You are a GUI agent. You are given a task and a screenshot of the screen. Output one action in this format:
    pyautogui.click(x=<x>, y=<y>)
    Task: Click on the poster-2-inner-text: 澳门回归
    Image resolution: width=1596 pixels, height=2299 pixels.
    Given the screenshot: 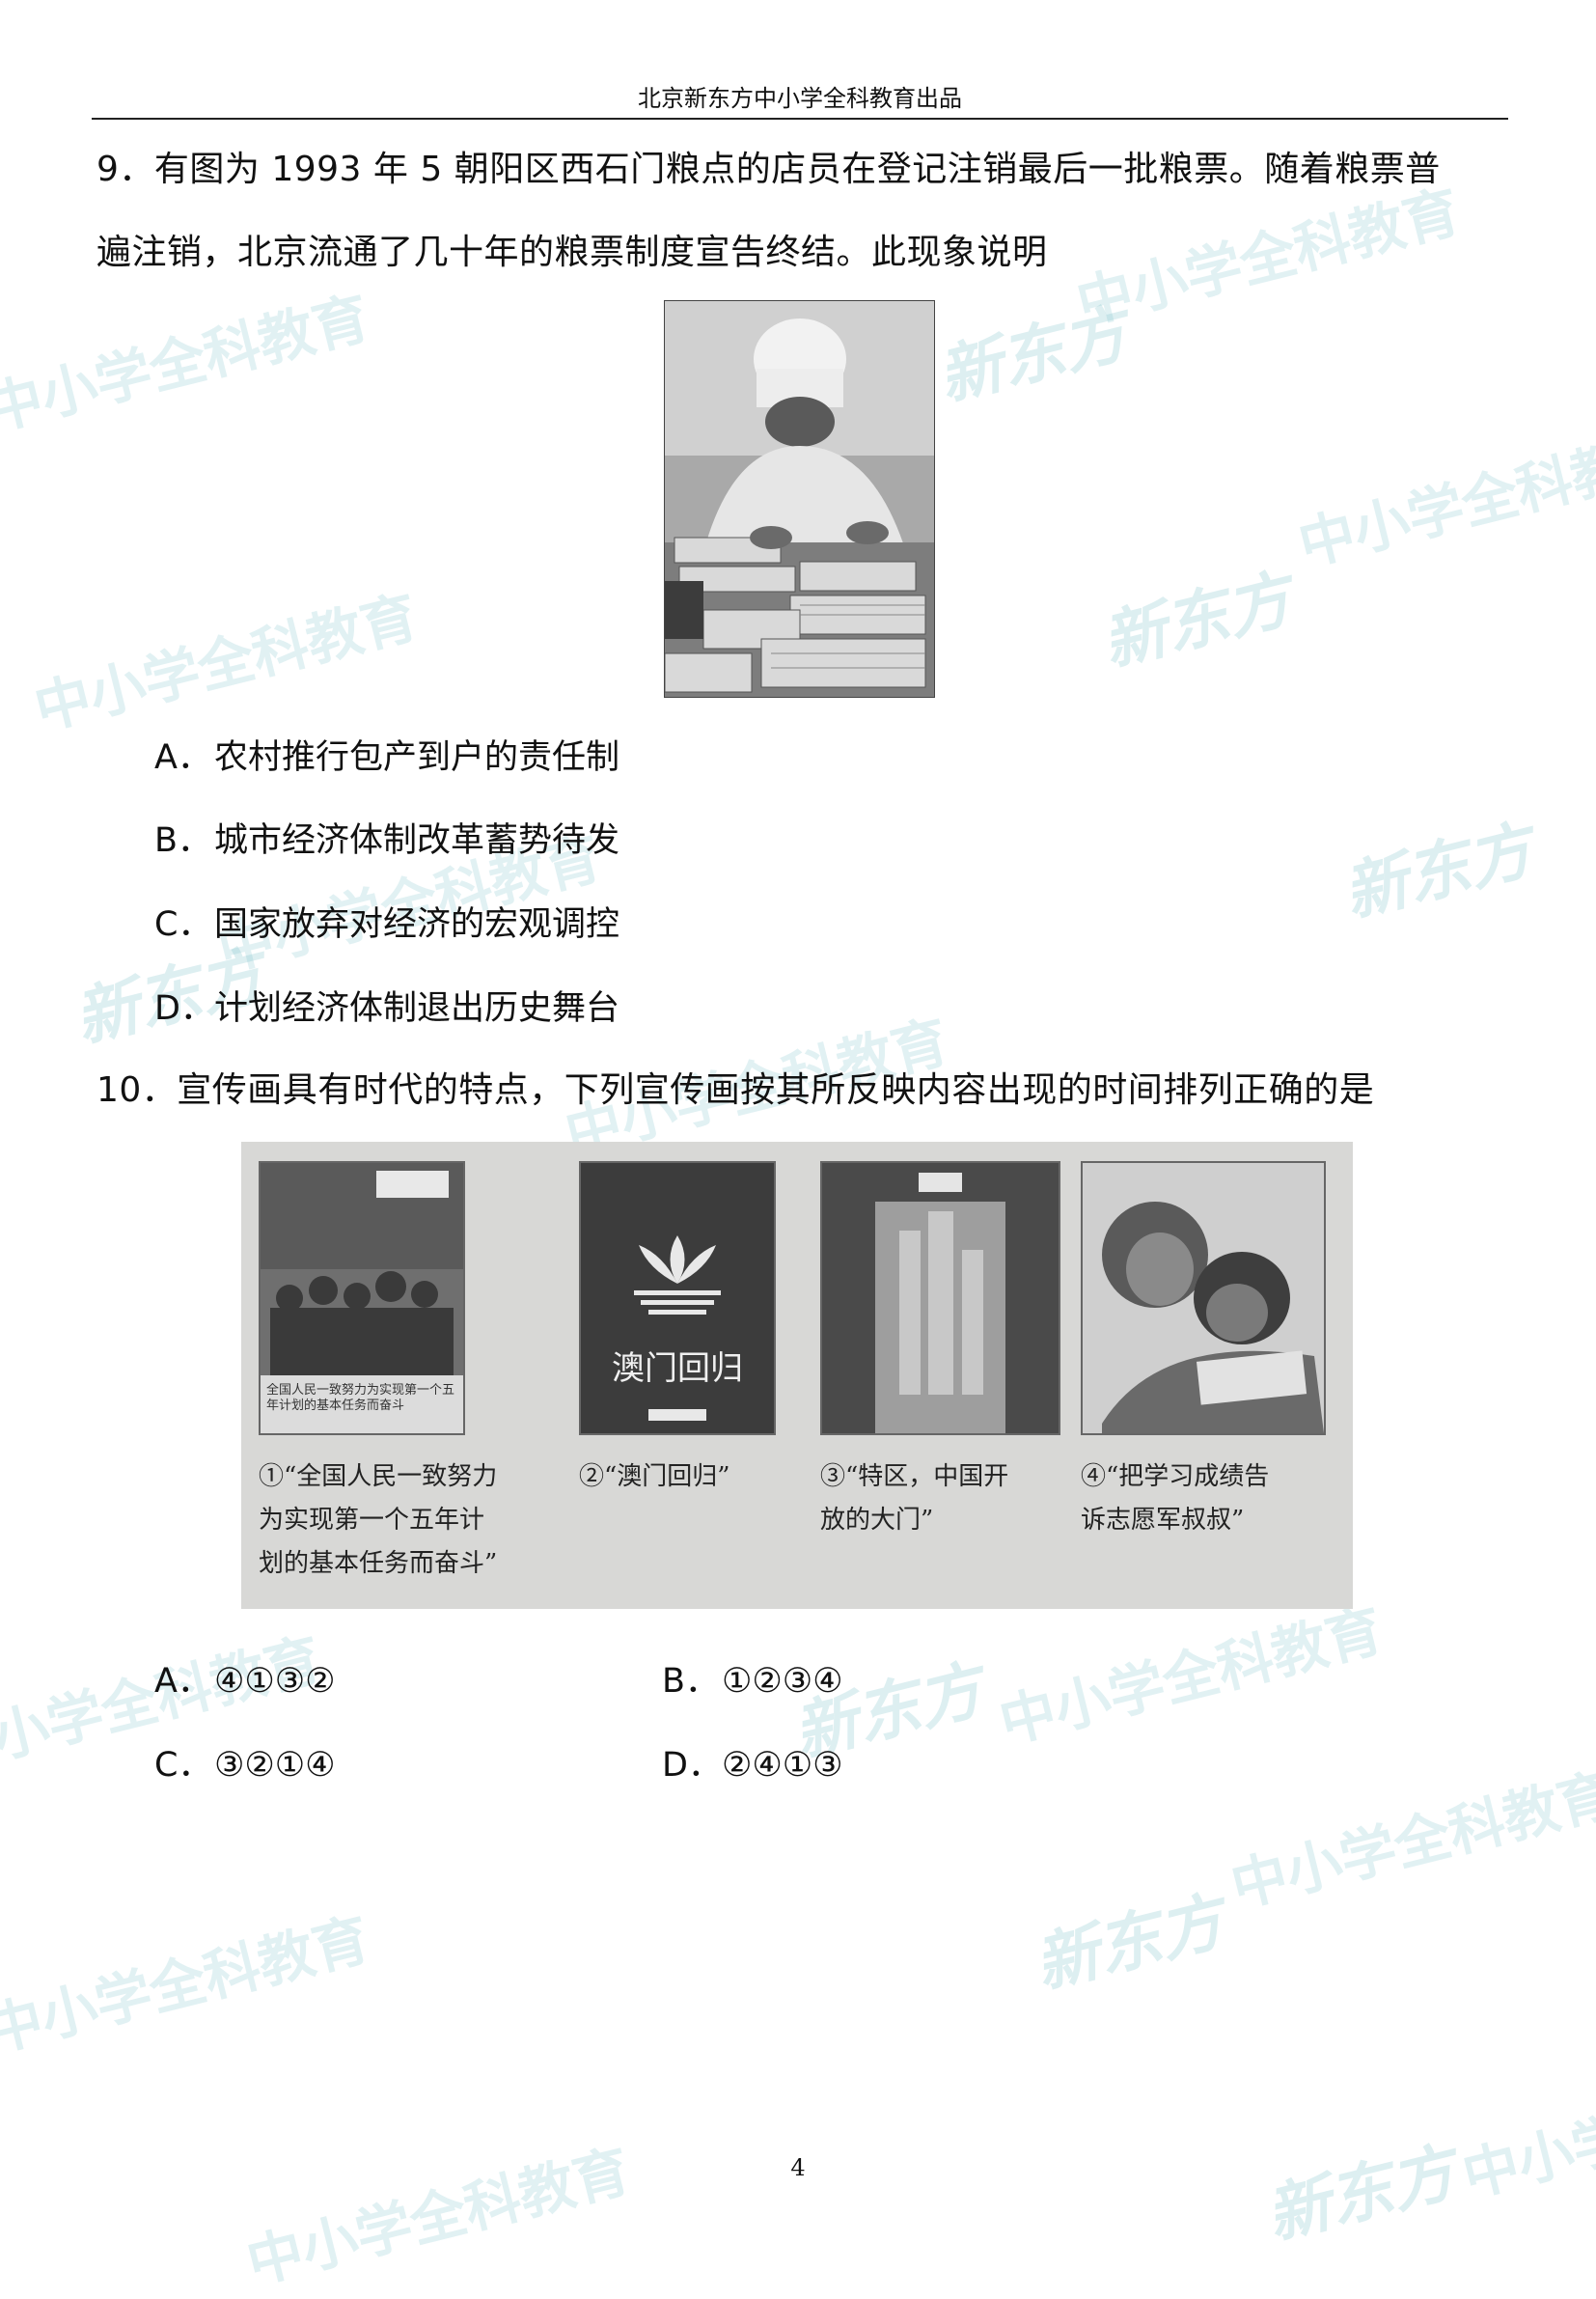 What is the action you would take?
    pyautogui.click(x=678, y=1368)
    